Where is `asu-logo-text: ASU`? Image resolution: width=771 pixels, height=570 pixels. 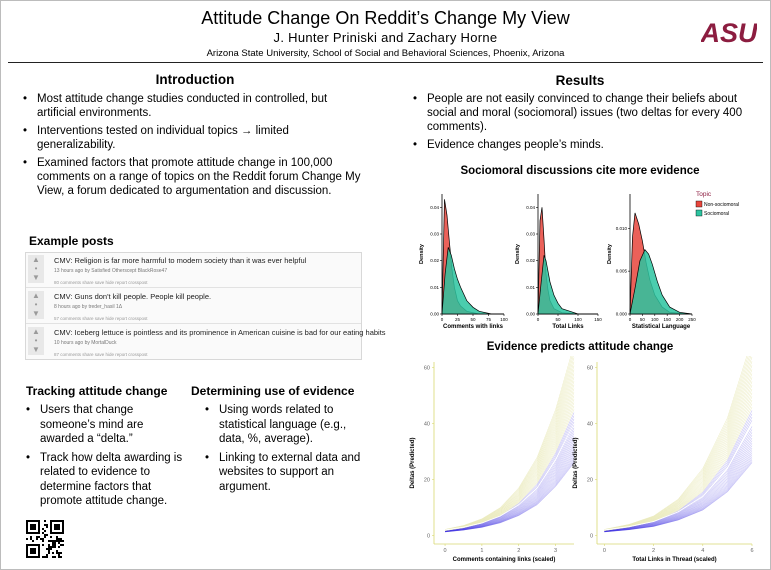 asu-logo-text: ASU is located at coordinates (729, 32).